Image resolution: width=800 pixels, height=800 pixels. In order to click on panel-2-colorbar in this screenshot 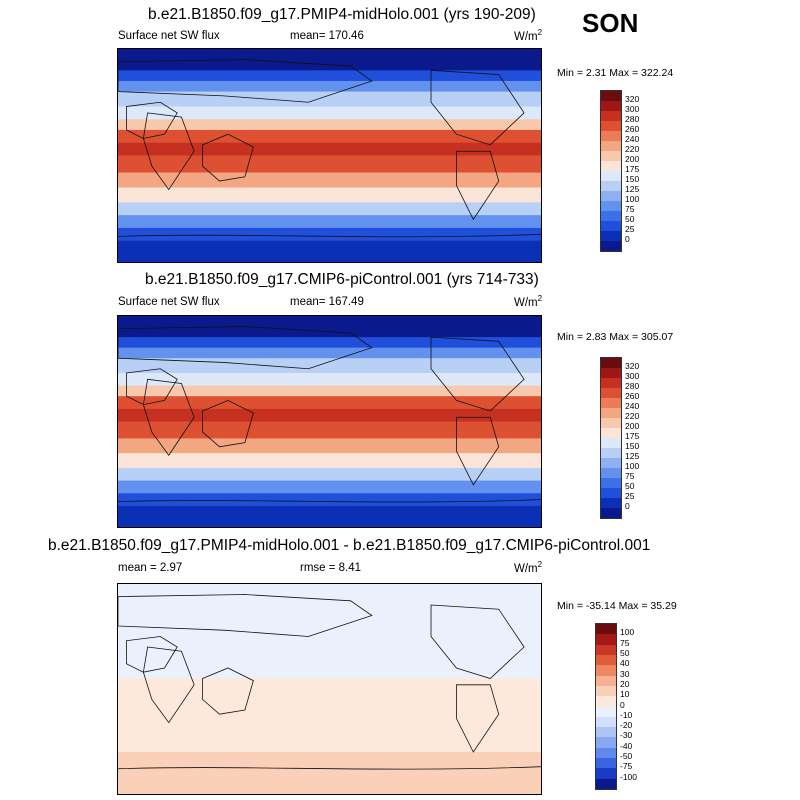, I will do `click(611, 438)`.